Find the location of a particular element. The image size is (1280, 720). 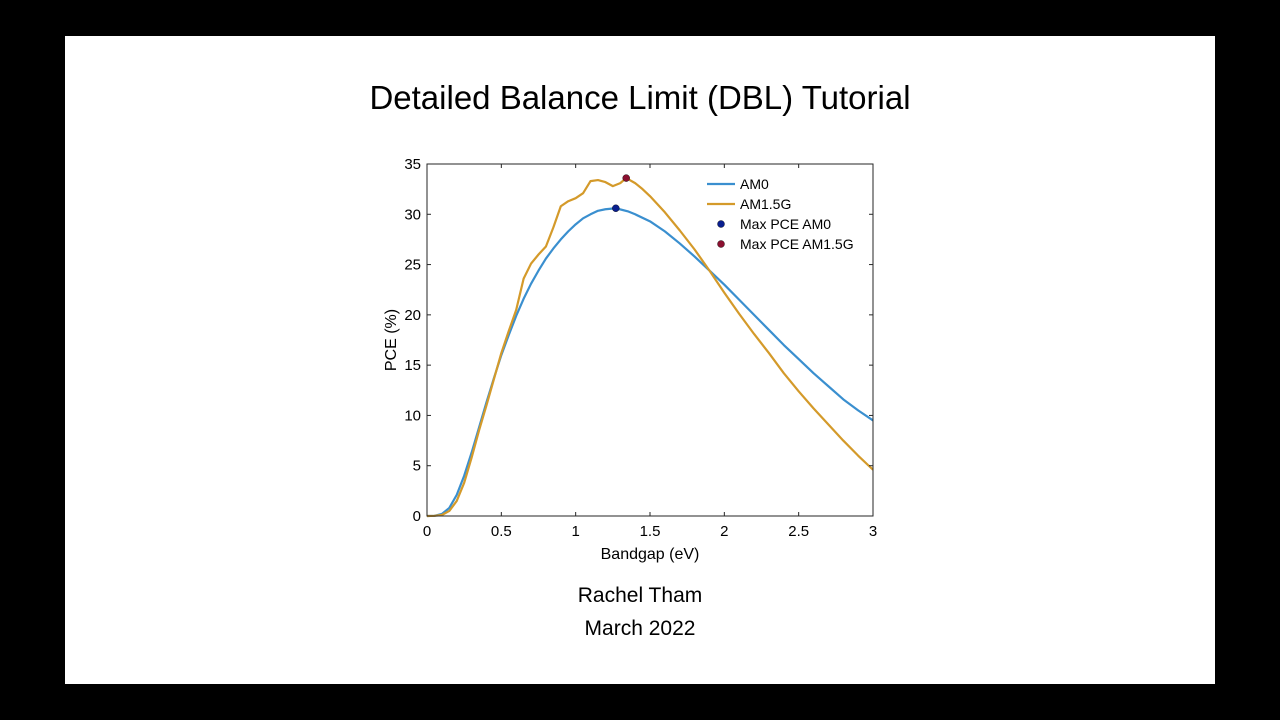

legend-label: AM1.5G is located at coordinates (765, 204).